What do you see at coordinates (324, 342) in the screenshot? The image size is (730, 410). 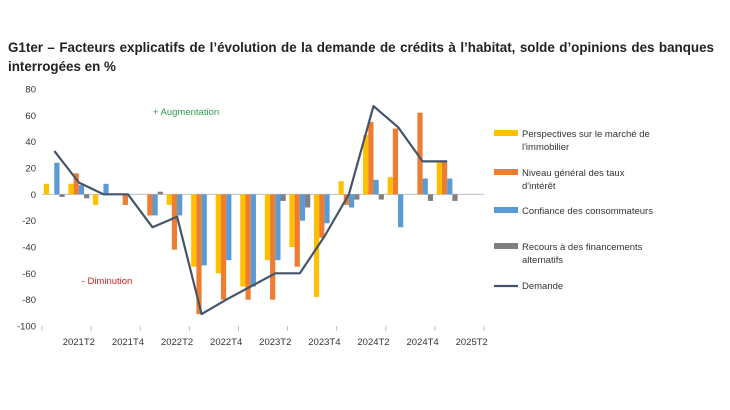 I see `x-tick-label: 2023T4` at bounding box center [324, 342].